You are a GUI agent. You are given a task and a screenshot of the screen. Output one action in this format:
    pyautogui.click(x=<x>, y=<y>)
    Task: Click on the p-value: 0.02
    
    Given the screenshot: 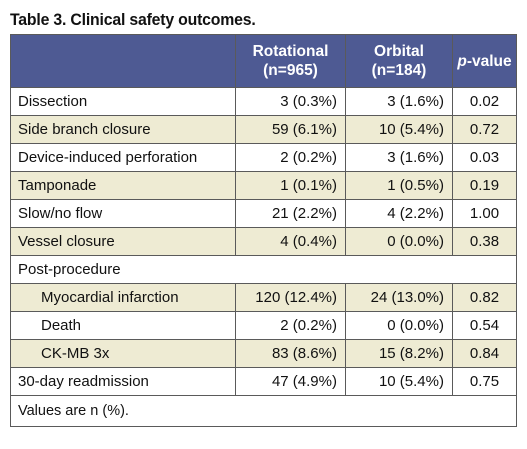 What is the action you would take?
    pyautogui.click(x=484, y=101)
    